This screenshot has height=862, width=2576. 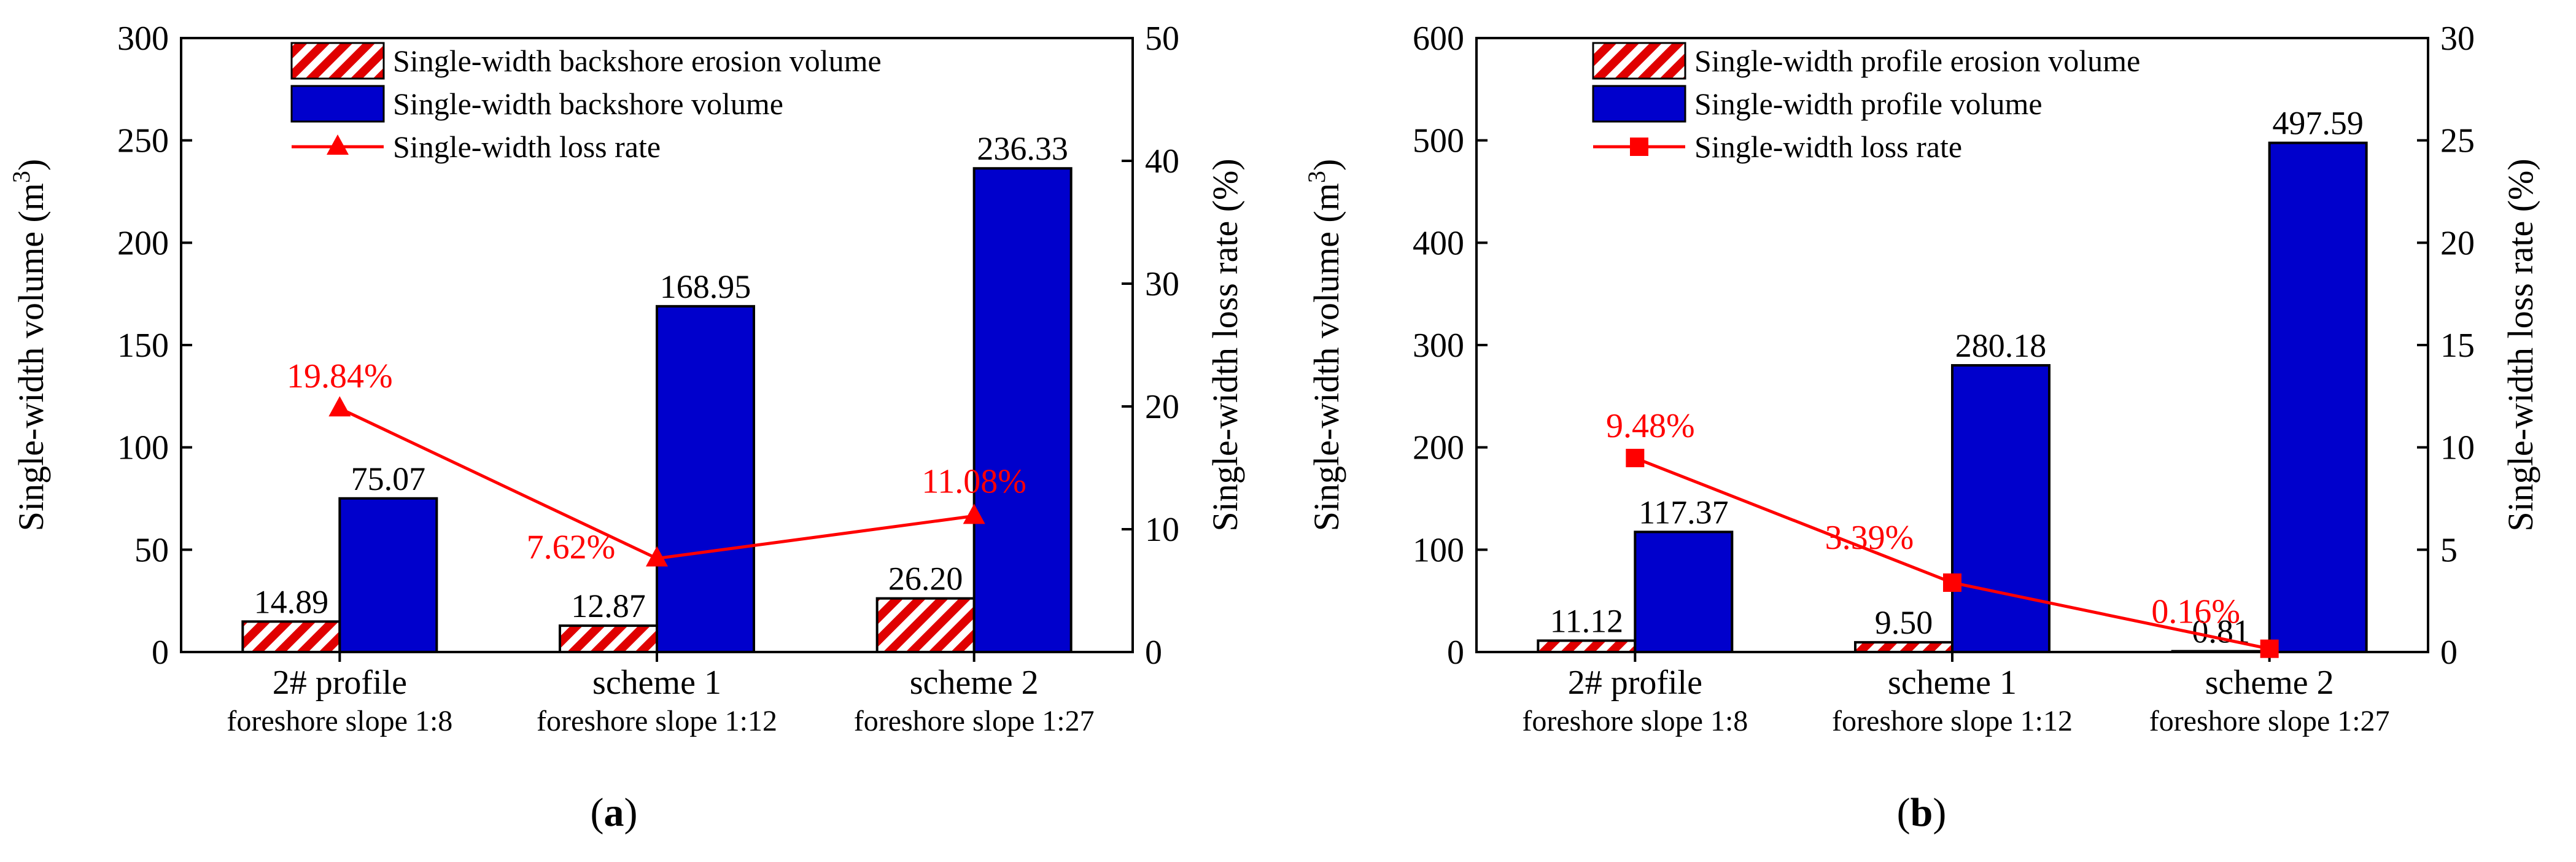 I want to click on panel-label: (a), so click(x=614, y=812).